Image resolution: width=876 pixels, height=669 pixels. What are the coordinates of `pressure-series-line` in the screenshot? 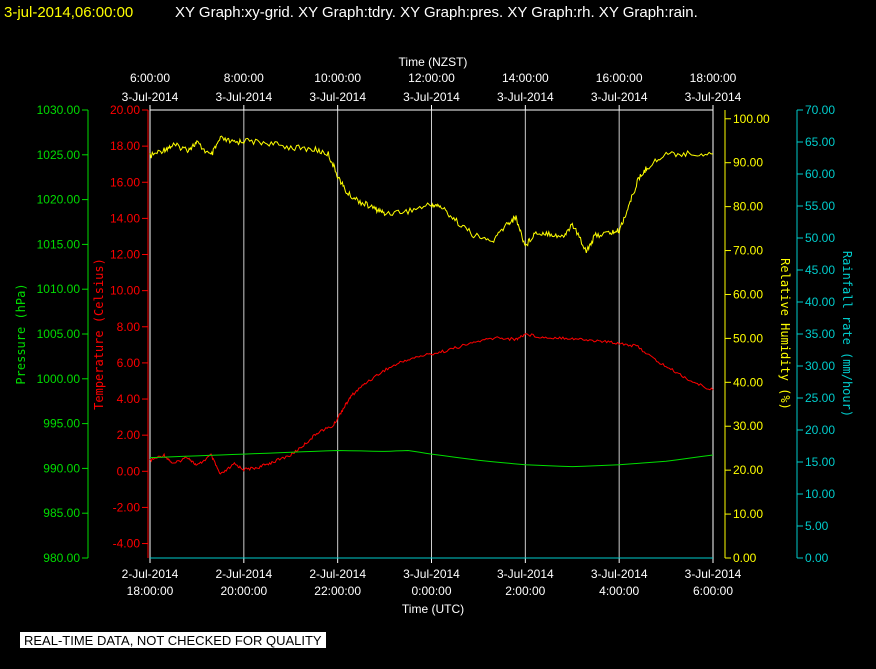 It's located at (431, 458).